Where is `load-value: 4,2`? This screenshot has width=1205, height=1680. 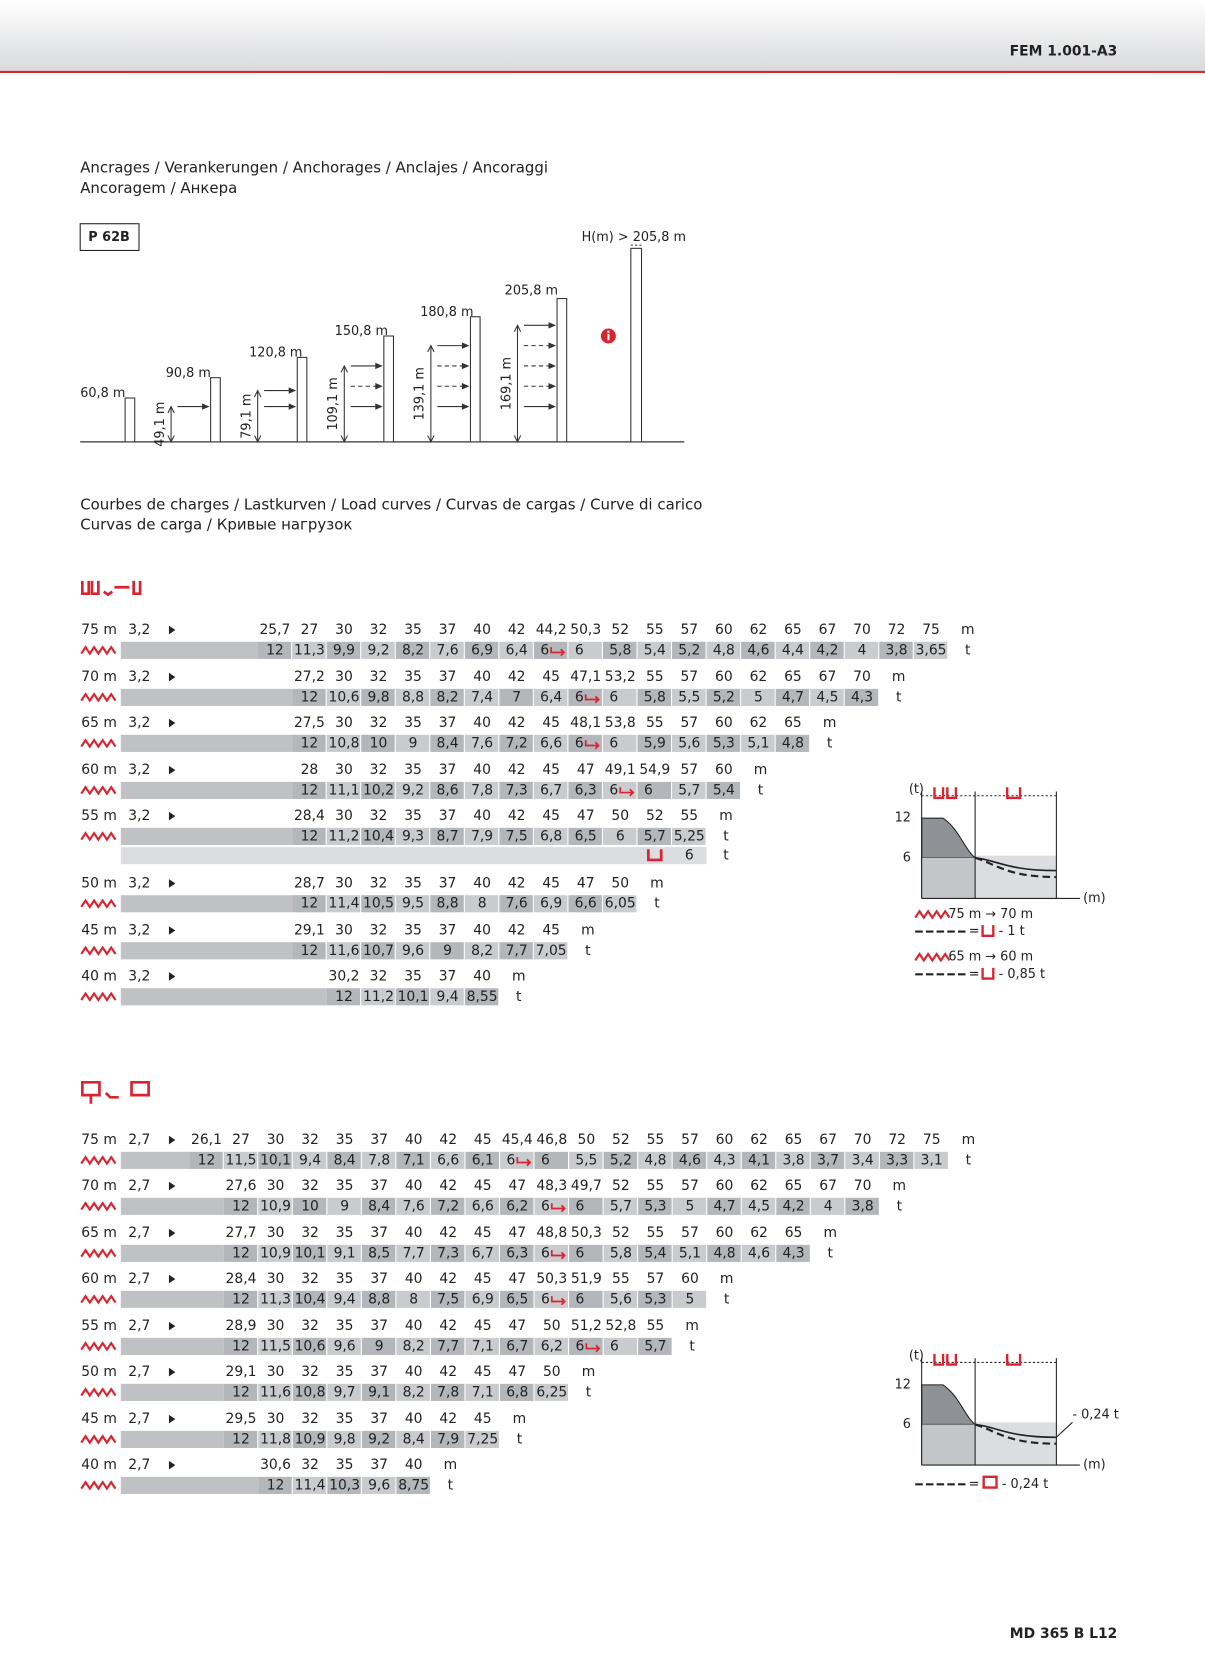
load-value: 4,2 is located at coordinates (827, 650).